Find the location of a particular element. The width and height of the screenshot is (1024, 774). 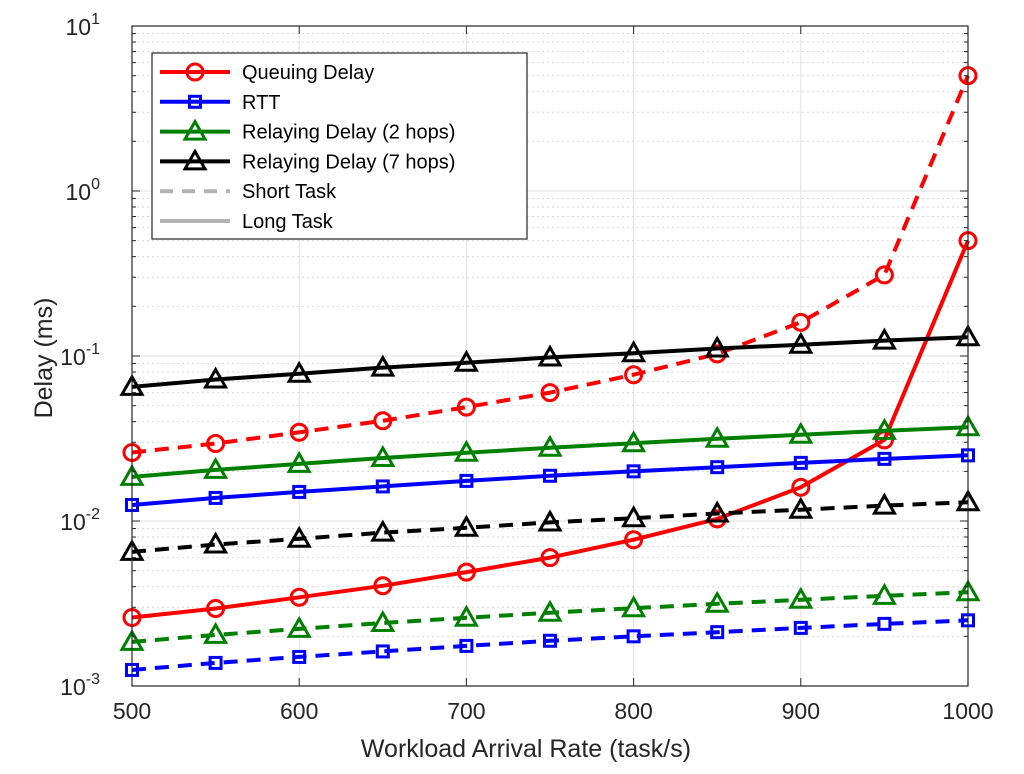

legend-label: Relaying Delay (7 hops) is located at coordinates (348, 162).